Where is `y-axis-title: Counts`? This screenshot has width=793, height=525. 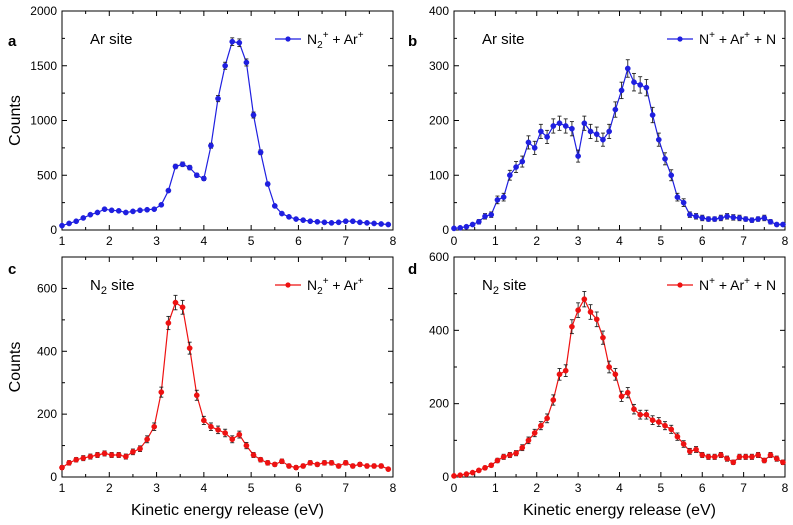
y-axis-title: Counts is located at coordinates (15, 367).